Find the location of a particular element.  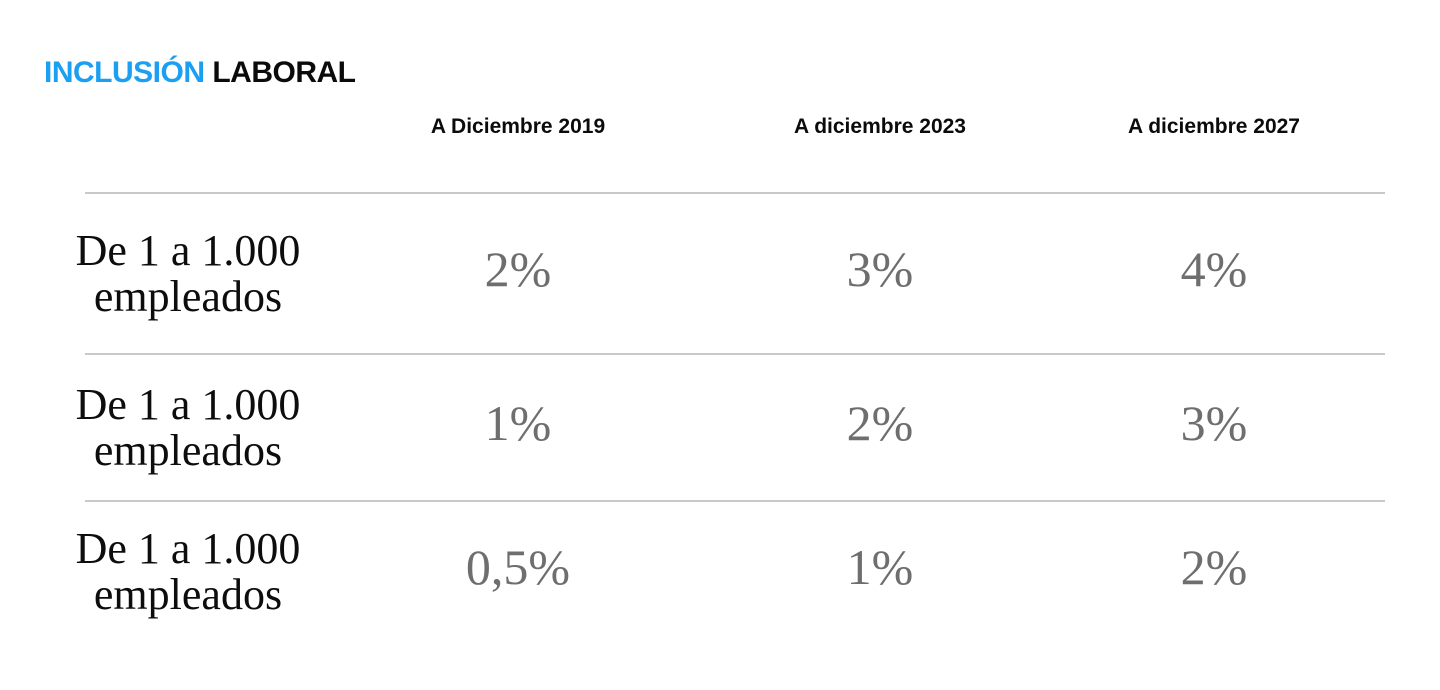

column-header-2027: A diciembre 2027 is located at coordinates (1214, 126).